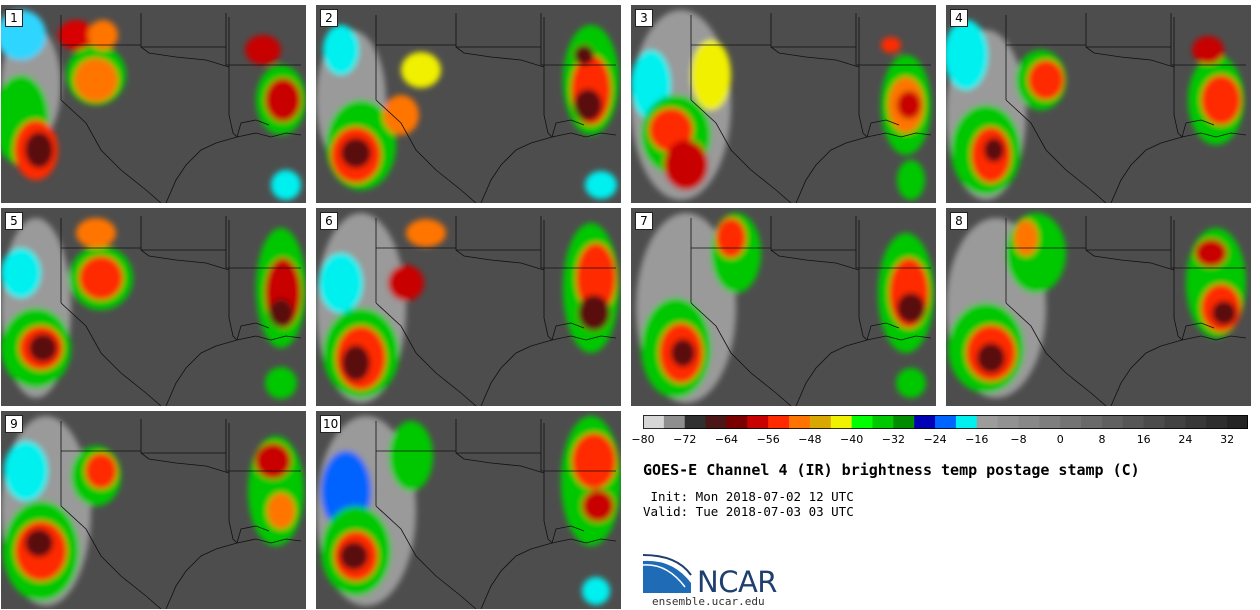 The width and height of the screenshot is (1260, 610). What do you see at coordinates (893, 439) in the screenshot?
I see `colorbar-tick-label: −32` at bounding box center [893, 439].